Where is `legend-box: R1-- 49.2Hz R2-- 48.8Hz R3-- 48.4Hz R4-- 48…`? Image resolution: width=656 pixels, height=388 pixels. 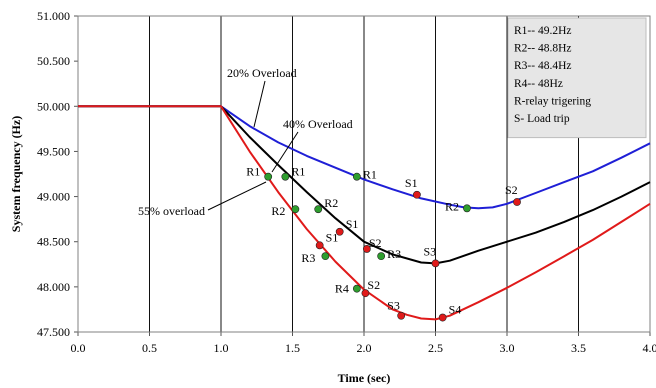
legend-box: R1-- 49.2Hz R2-- 48.8Hz R3-- 48.4Hz R4-- 48… is located at coordinates (577, 78).